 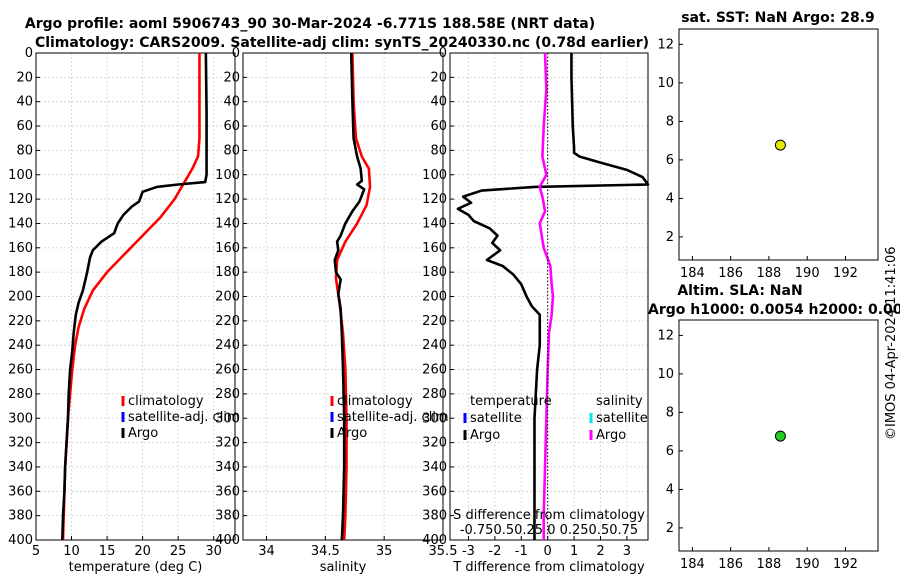 I want to click on sla-xtick-label: 186, so click(x=730, y=564).